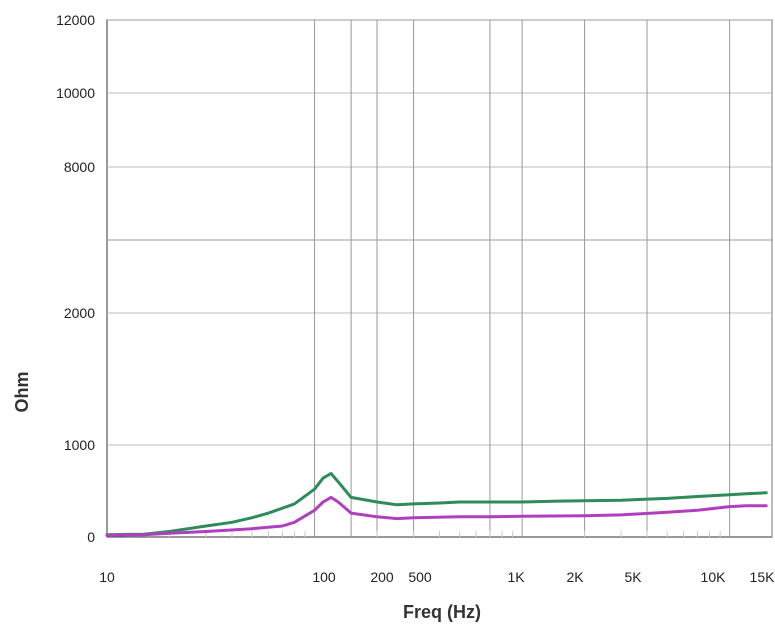 Image resolution: width=775 pixels, height=630 pixels. I want to click on x-tick-label: 1K, so click(516, 577).